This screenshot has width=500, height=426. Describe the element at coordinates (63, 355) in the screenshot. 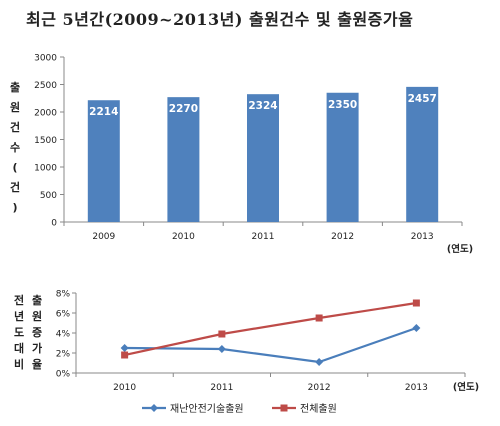

I see `line-y-tick-label: 2%` at that location.